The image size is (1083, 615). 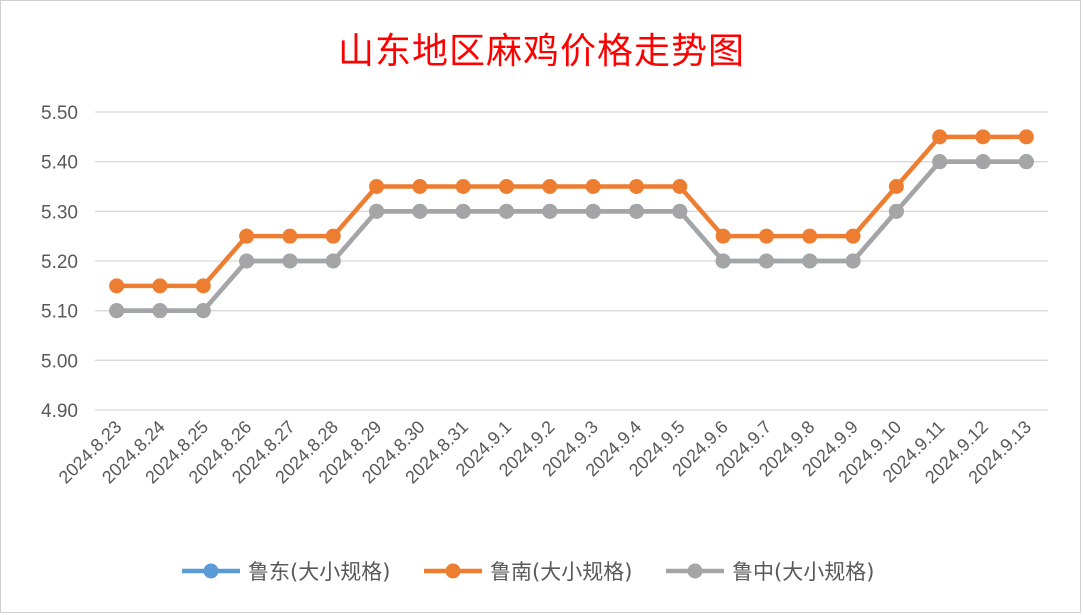 What do you see at coordinates (59, 212) in the screenshot?
I see `y-tick-label: 5.30` at bounding box center [59, 212].